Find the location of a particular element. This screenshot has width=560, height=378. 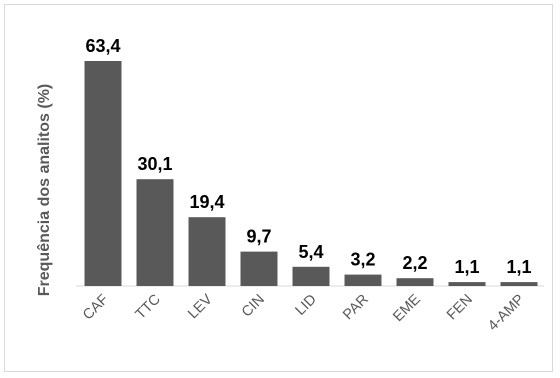

data-label-par: 3,2 is located at coordinates (362, 260).